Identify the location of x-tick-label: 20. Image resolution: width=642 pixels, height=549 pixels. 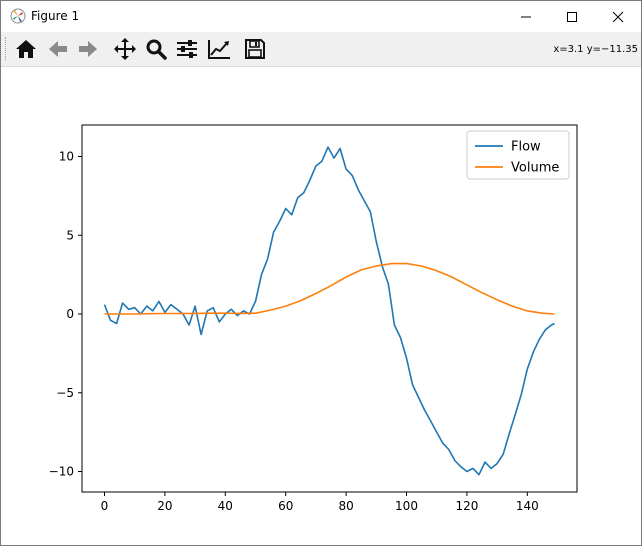
(164, 506).